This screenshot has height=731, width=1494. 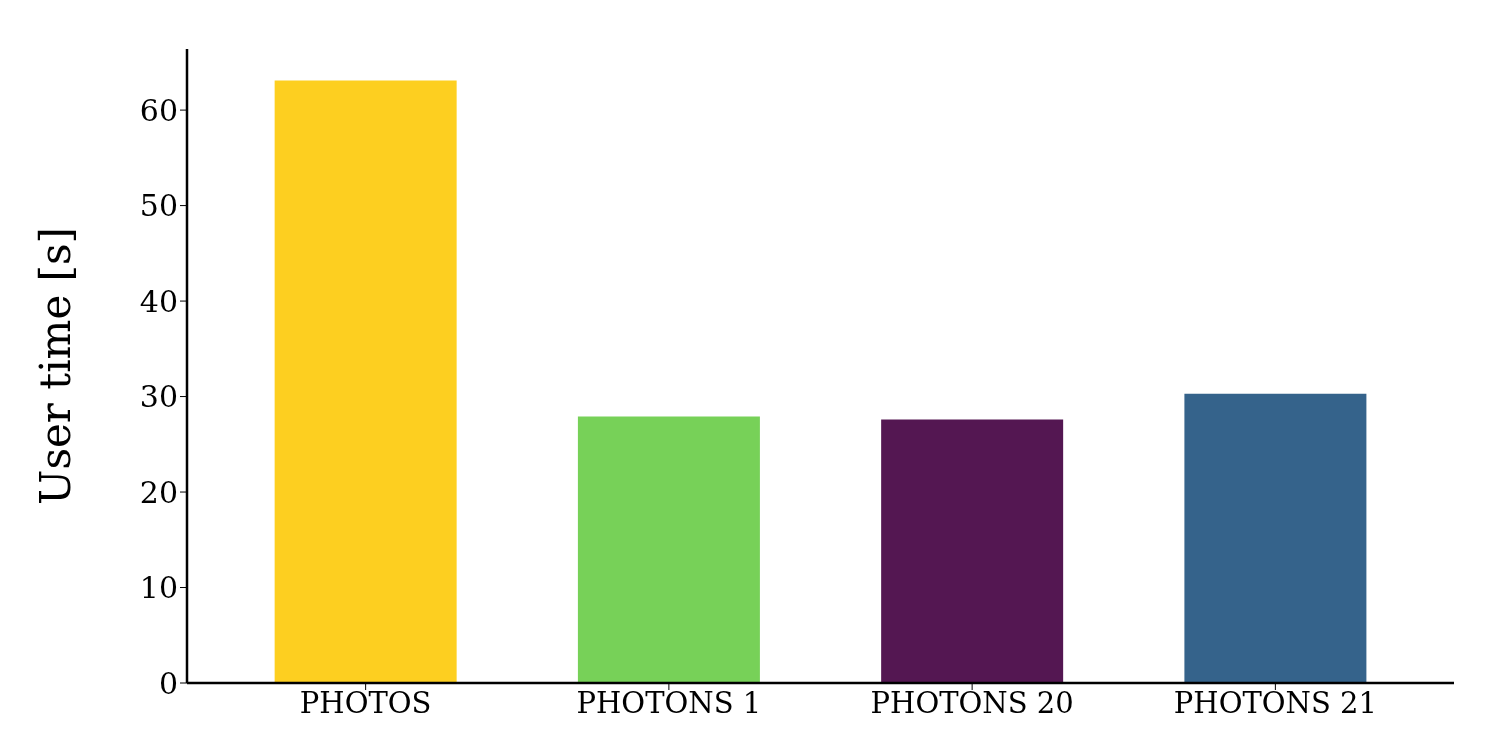 What do you see at coordinates (669, 702) in the screenshot?
I see `x-tick-label: PHOTONS 1` at bounding box center [669, 702].